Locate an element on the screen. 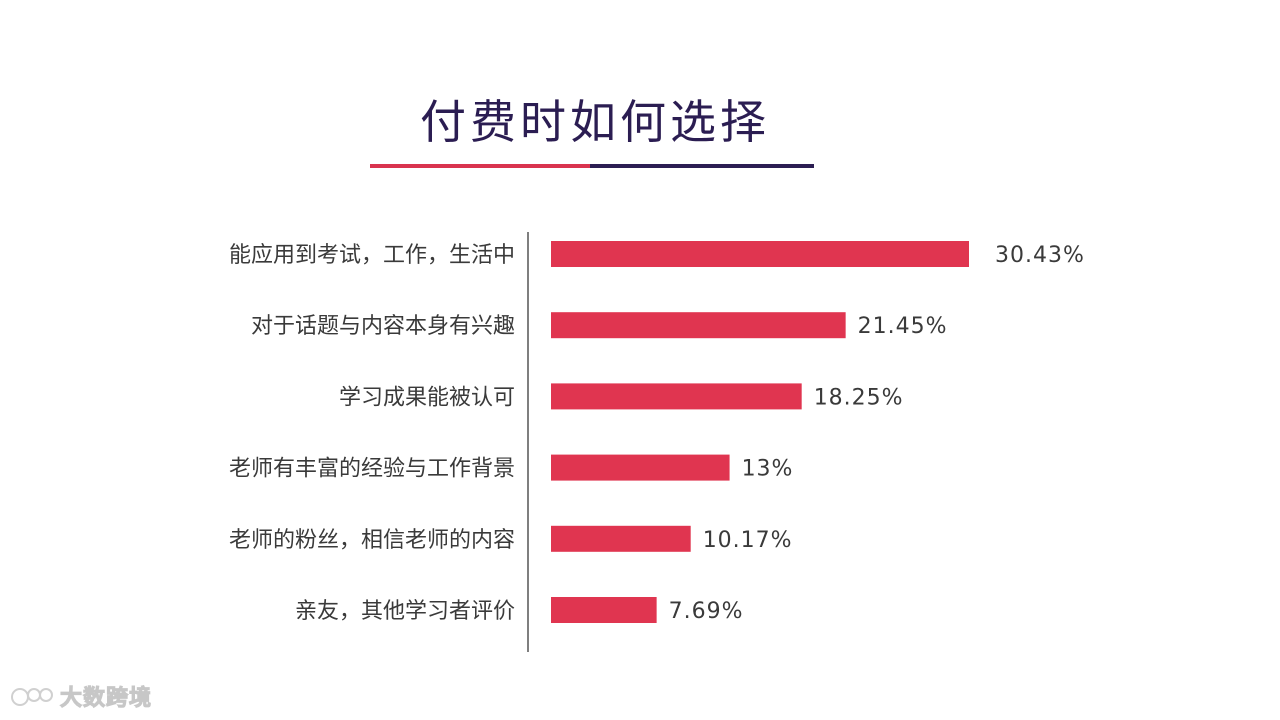 The width and height of the screenshot is (1280, 720). watermark: 大数跨境 is located at coordinates (81, 696).